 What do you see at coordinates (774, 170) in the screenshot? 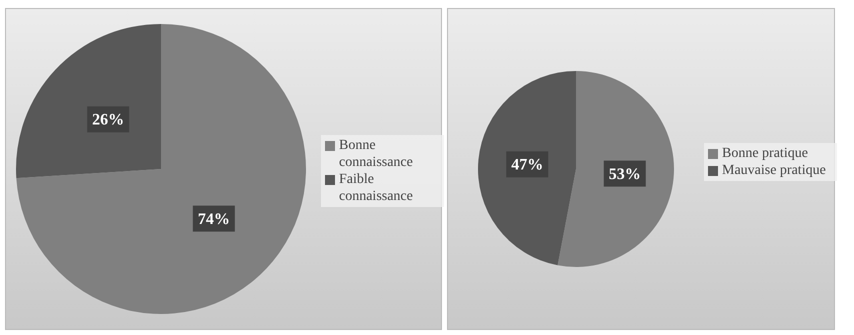
I see `legend-label: Mauvaise pratique` at bounding box center [774, 170].